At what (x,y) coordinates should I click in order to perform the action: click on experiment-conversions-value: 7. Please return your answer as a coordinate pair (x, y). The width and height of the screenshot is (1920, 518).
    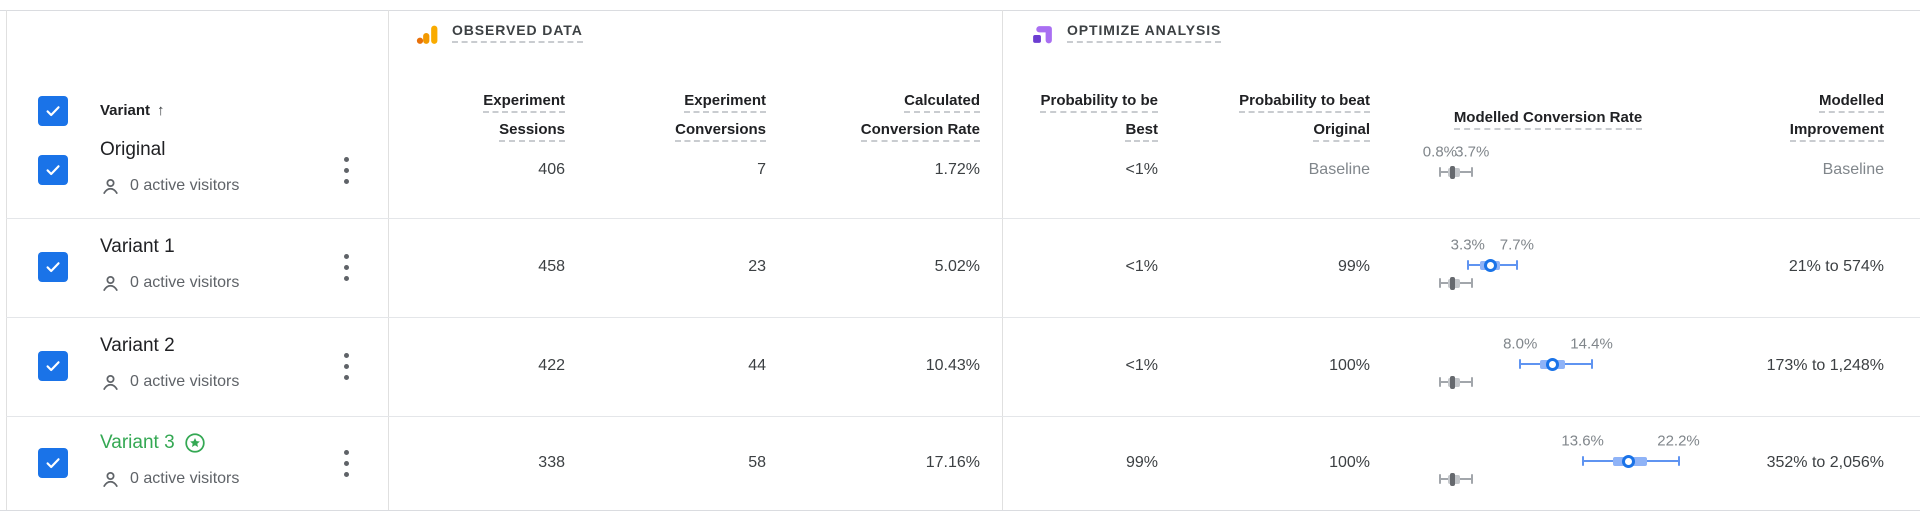
    Looking at the image, I should click on (761, 169).